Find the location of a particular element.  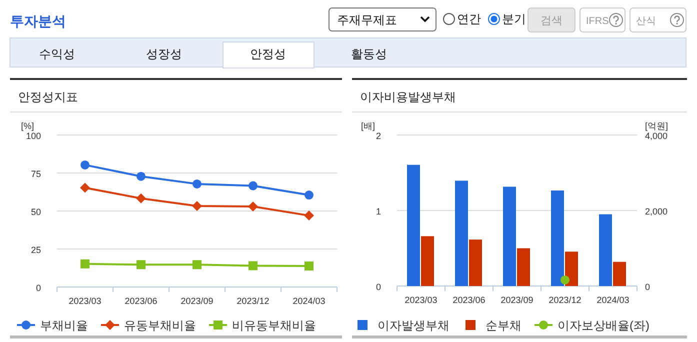

y-tick-label: 100 is located at coordinates (33, 136).